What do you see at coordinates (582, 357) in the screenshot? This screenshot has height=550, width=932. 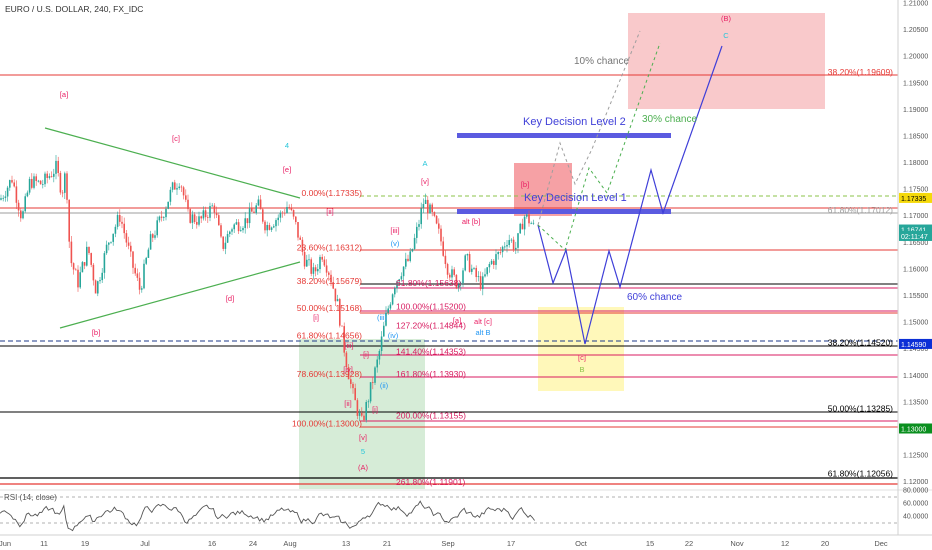 I see `wave-label: [c]` at bounding box center [582, 357].